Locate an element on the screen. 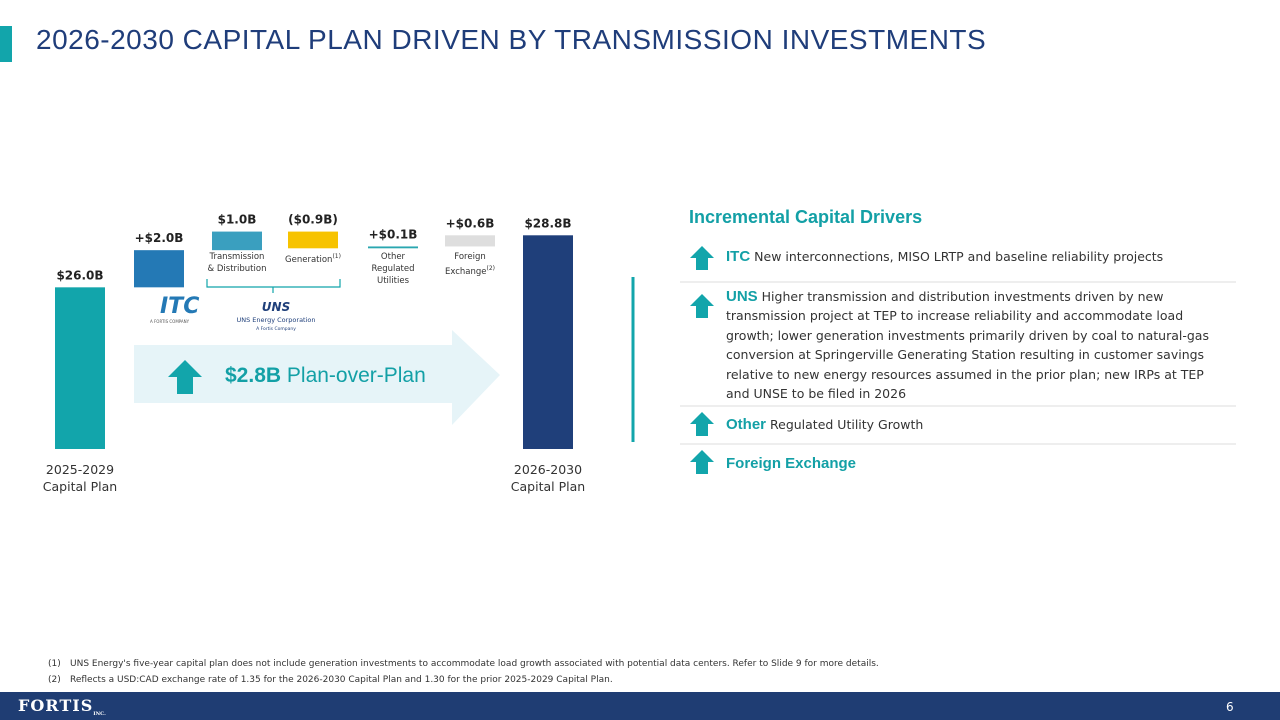 The height and width of the screenshot is (720, 1280). category-text: Other Regulated Utilities is located at coordinates (393, 269).